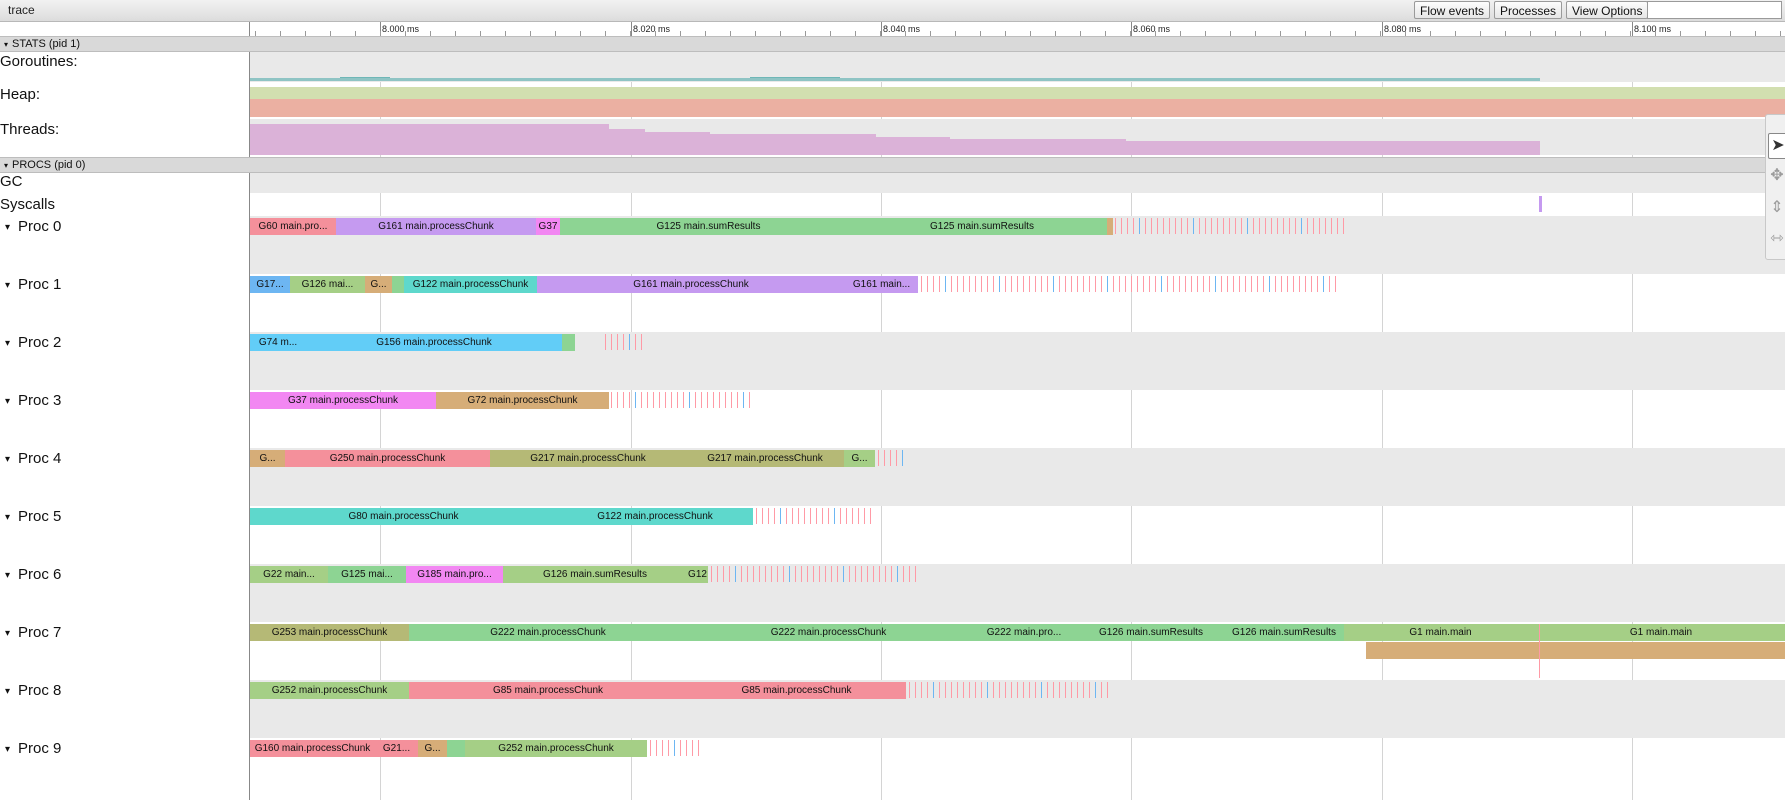 The height and width of the screenshot is (800, 1785). Describe the element at coordinates (436, 226) in the screenshot. I see `goroutine-slice: G161 main.processChunk` at that location.